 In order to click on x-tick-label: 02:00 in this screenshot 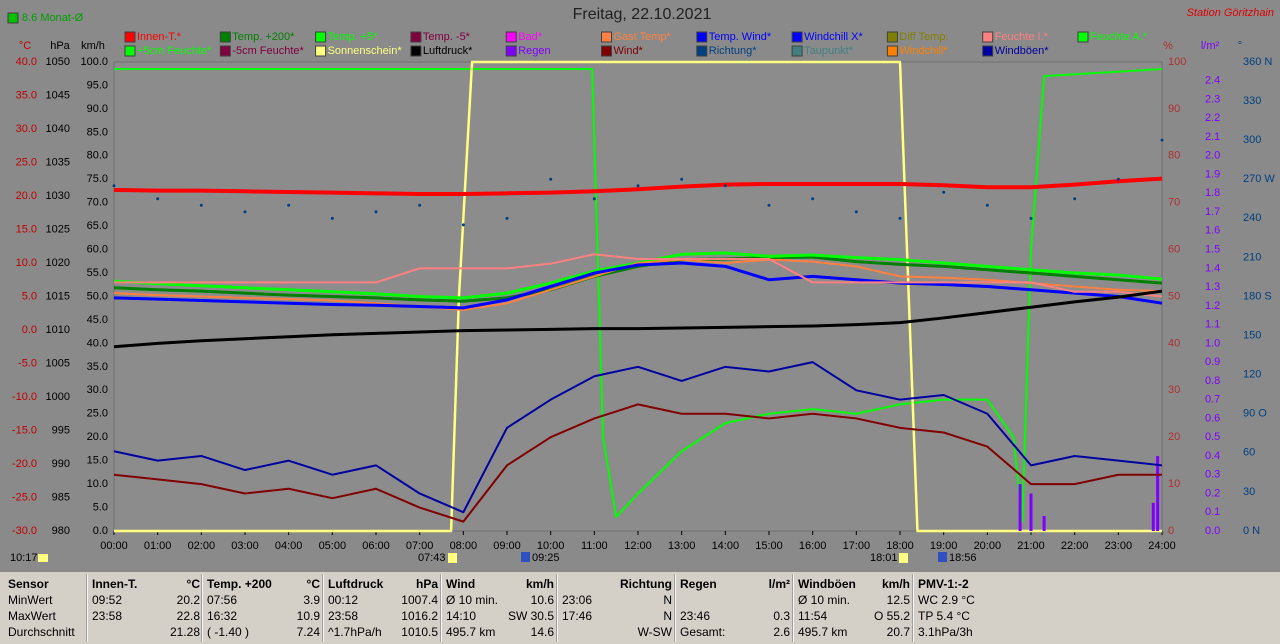, I will do `click(202, 546)`.